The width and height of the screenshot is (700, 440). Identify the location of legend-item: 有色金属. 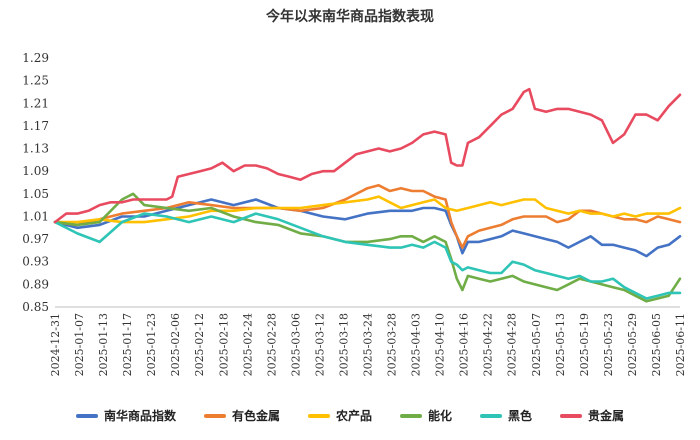
(241, 415).